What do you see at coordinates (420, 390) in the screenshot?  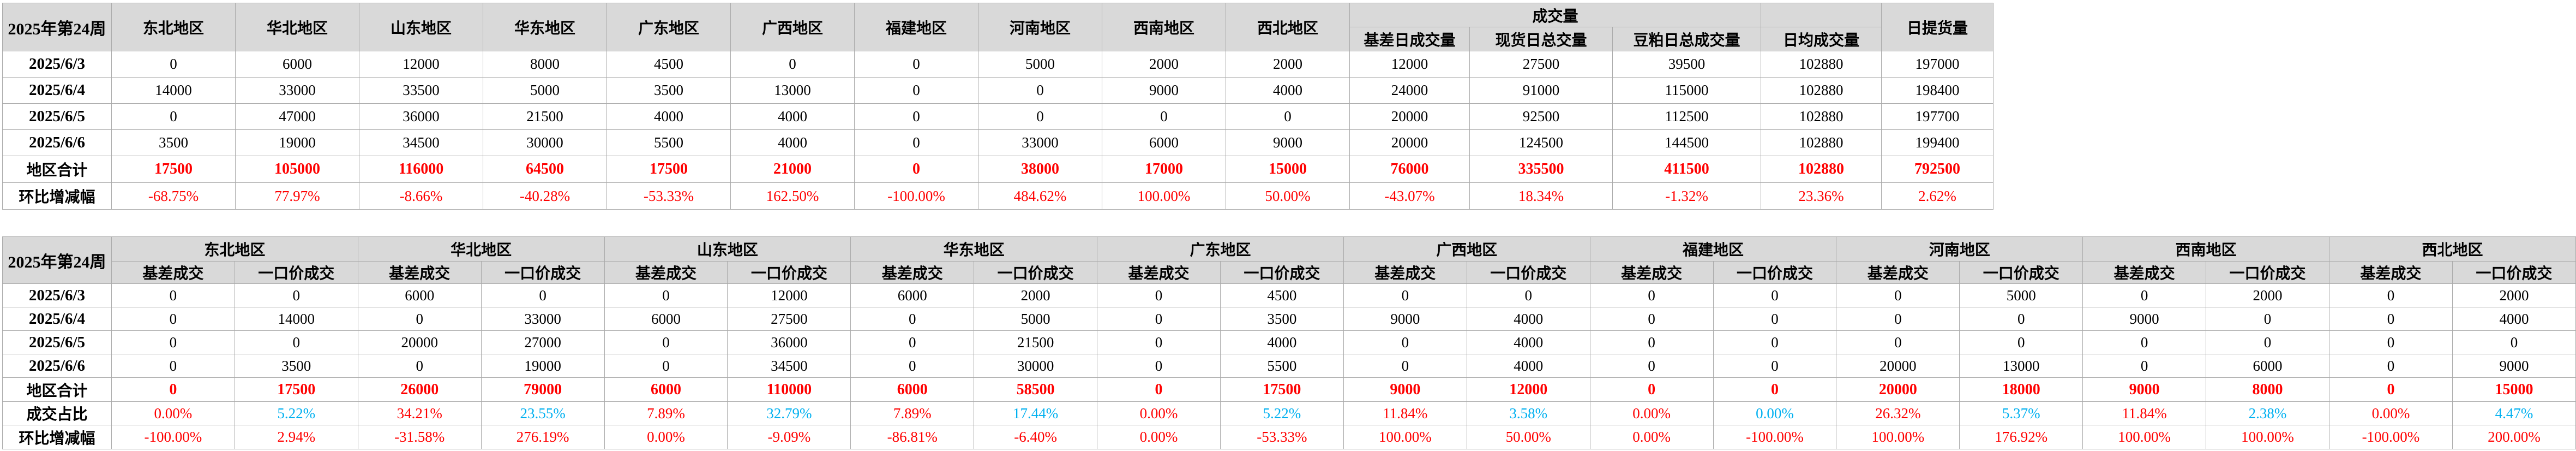 I see `total-cell: 26000` at bounding box center [420, 390].